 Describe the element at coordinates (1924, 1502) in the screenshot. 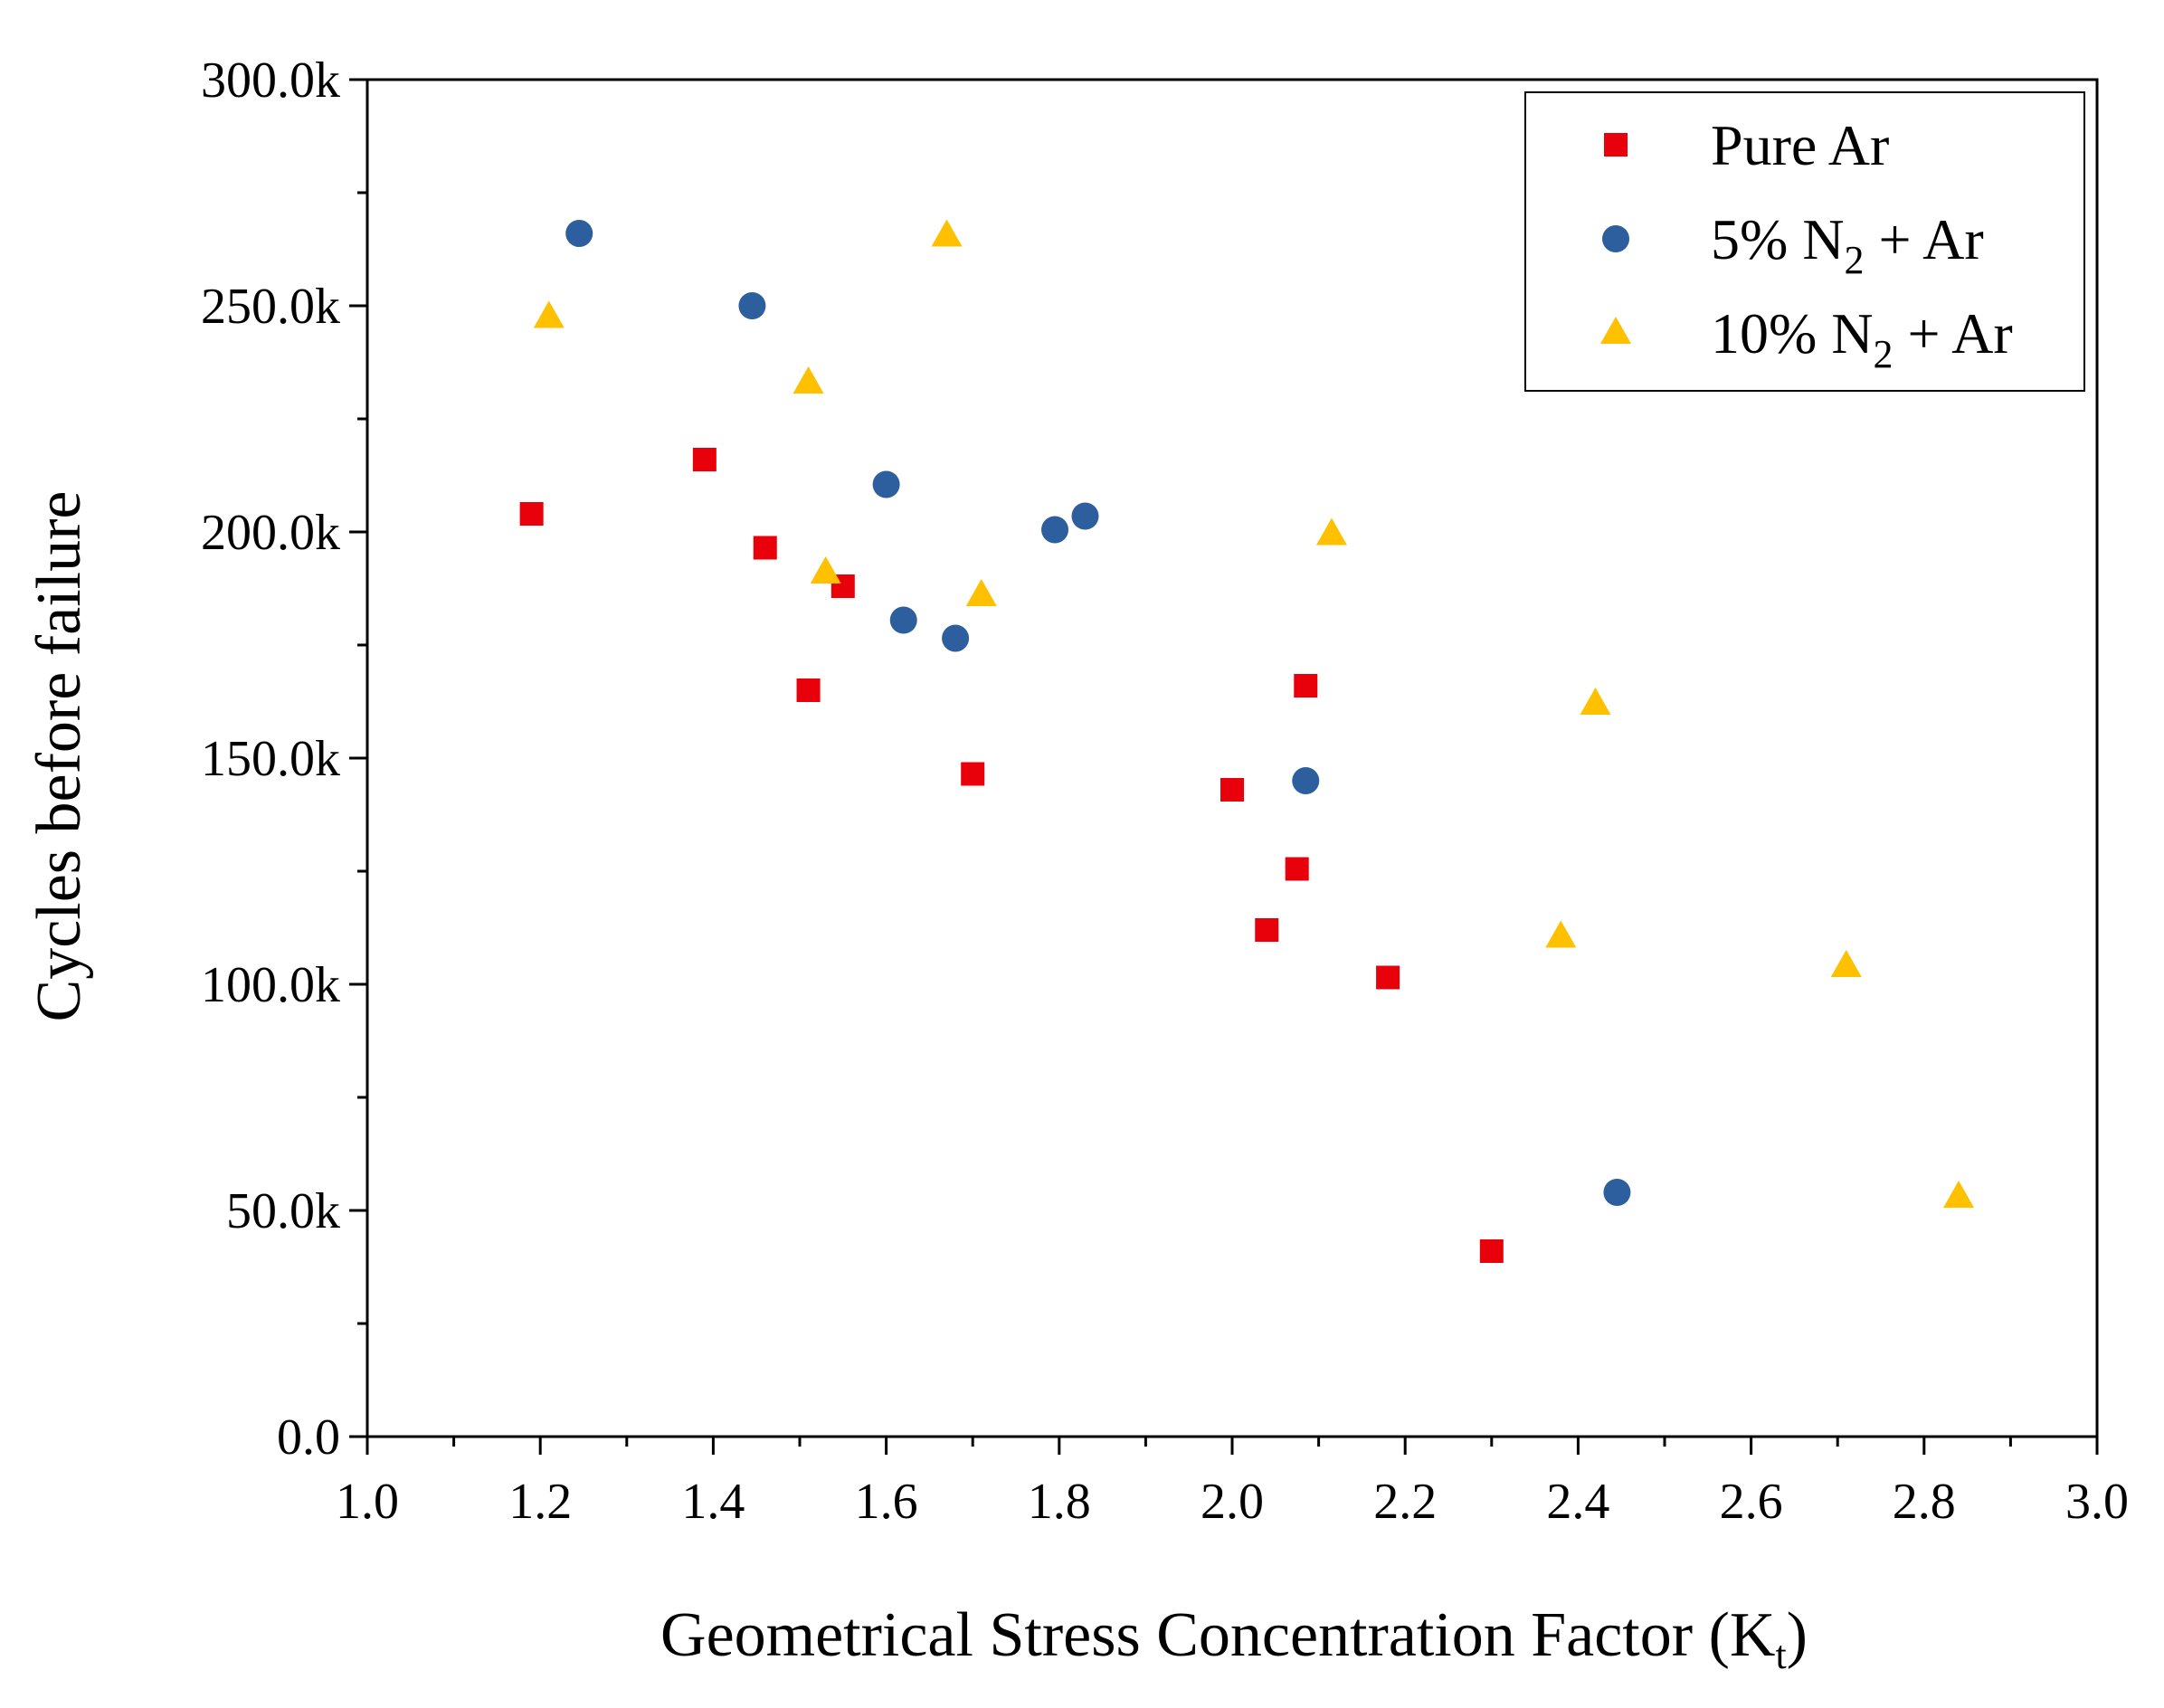

I see `x-tick-label: 2.8` at that location.